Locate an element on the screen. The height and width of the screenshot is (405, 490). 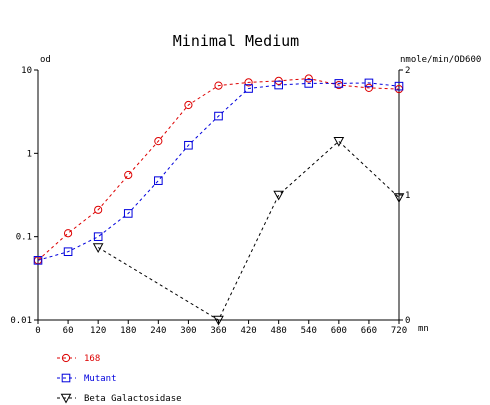
y-left-tick-label: 0.1 is located at coordinates (24, 238).